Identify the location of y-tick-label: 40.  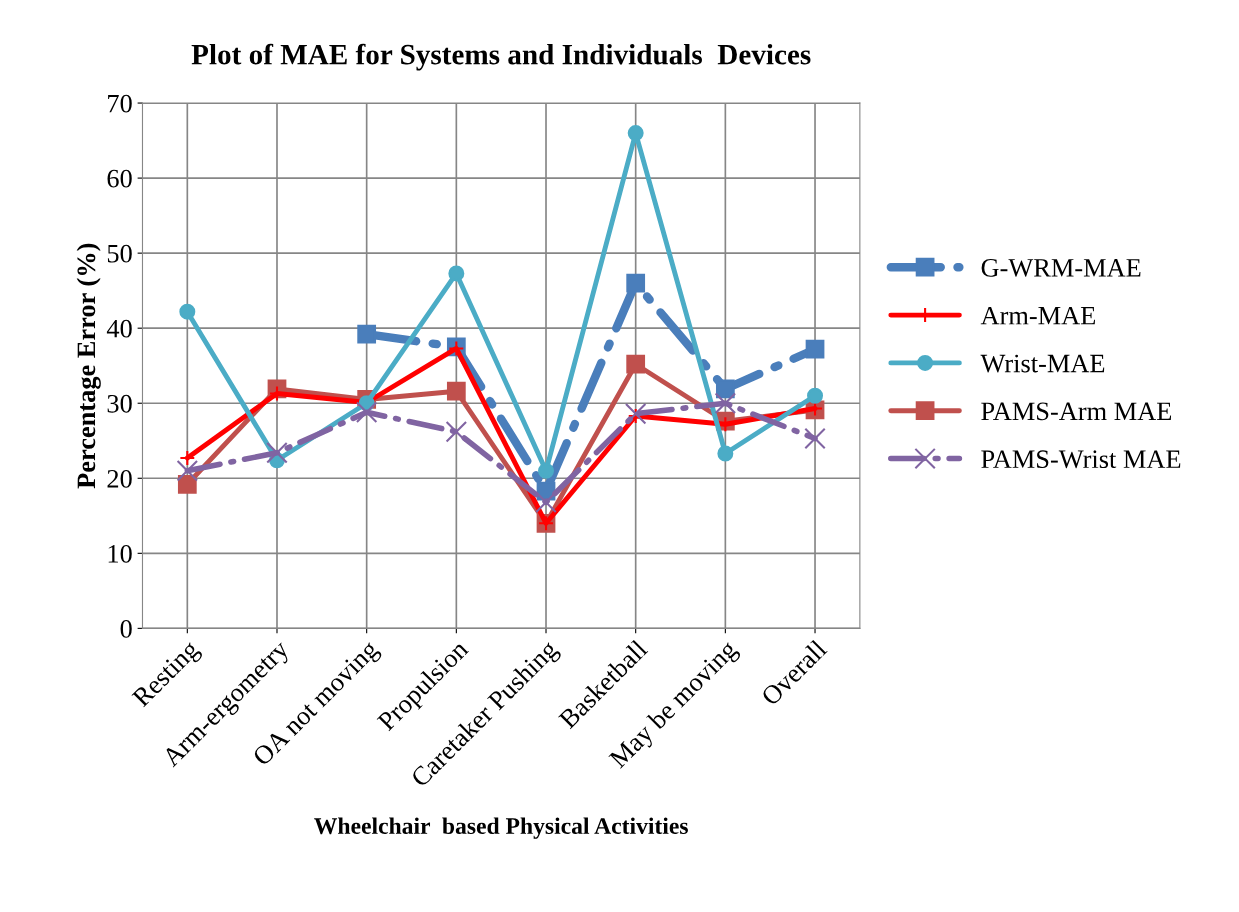
(119, 328).